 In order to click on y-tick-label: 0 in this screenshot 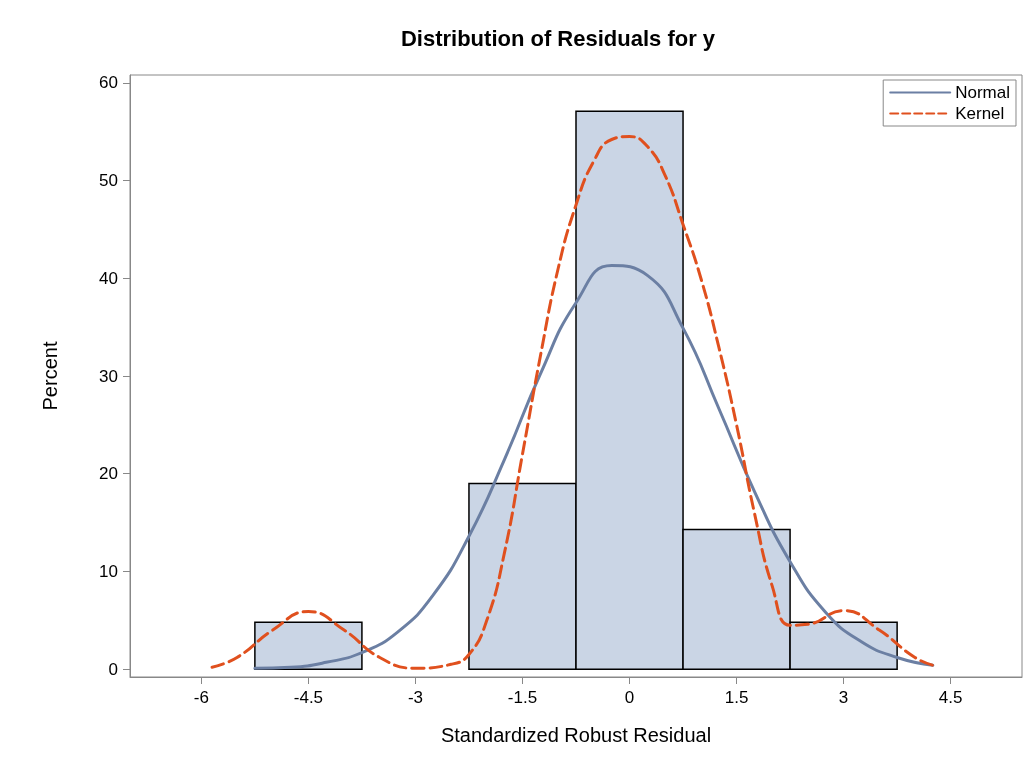, I will do `click(113, 669)`.